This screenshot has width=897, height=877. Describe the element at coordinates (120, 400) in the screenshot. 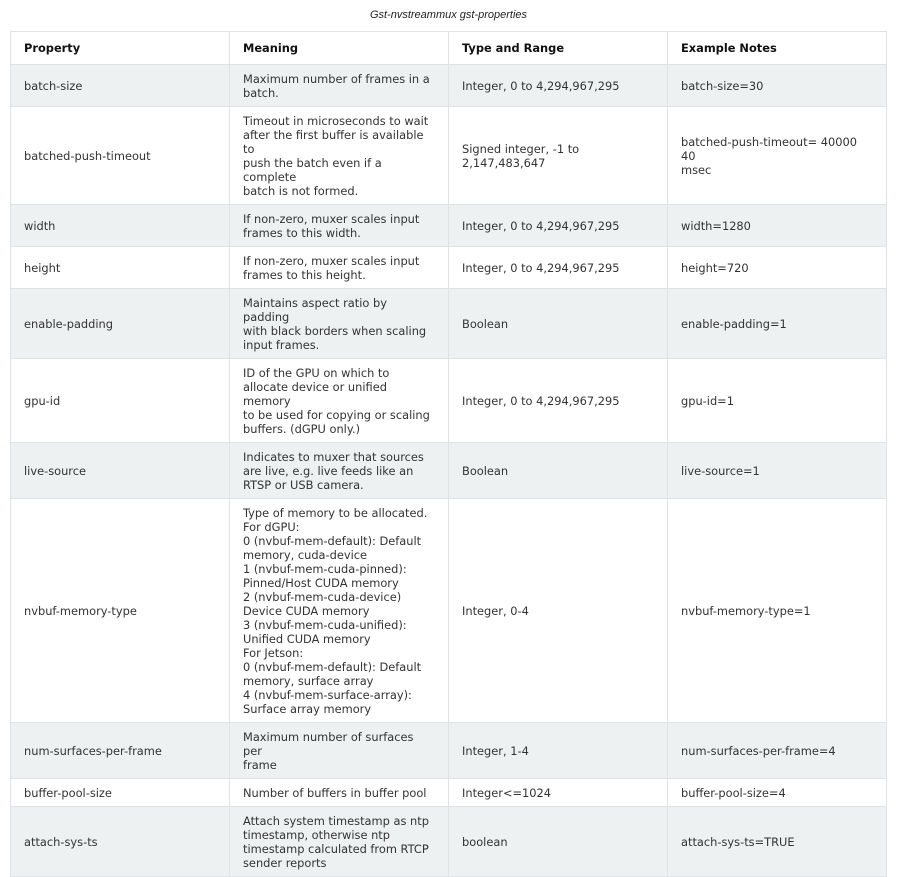

I see `cell-property: gpu-id` at that location.